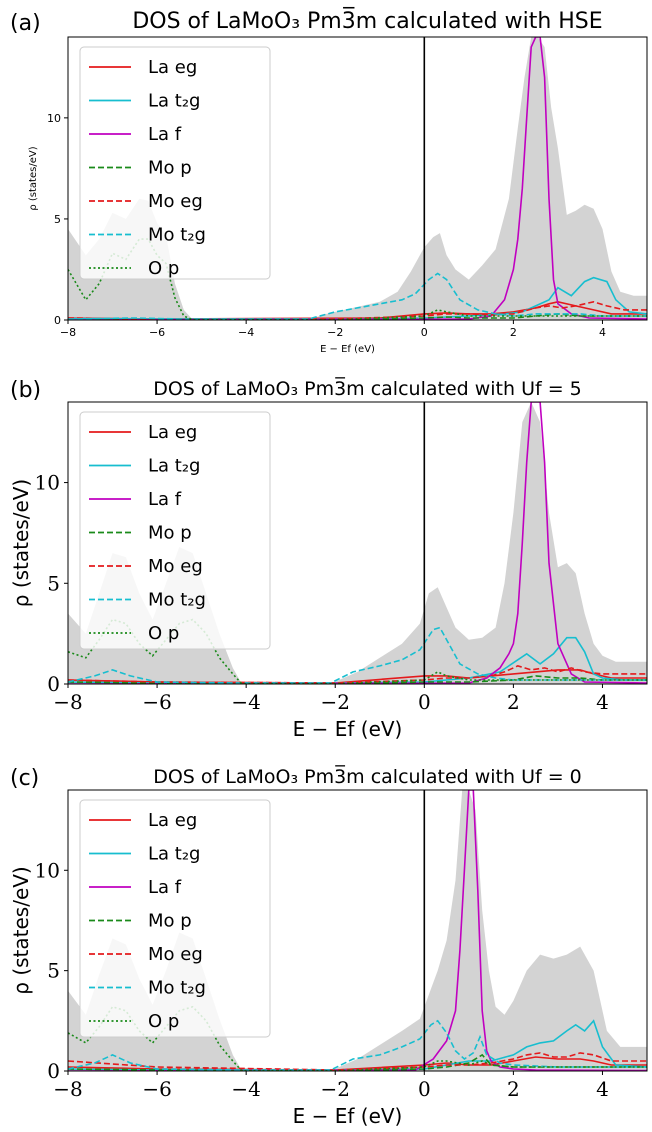 This screenshot has width=652, height=1132. What do you see at coordinates (25, 23) in the screenshot?
I see `panel-label: (a)` at bounding box center [25, 23].